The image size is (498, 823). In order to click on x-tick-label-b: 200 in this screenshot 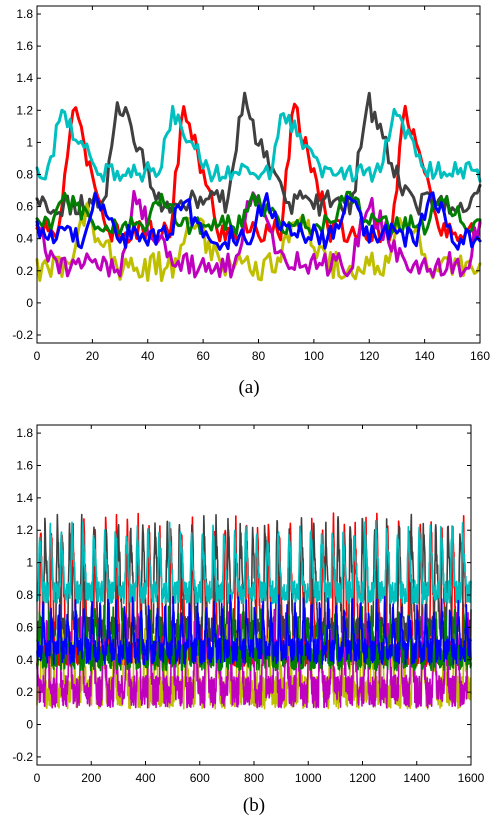, I will do `click(91, 778)`.